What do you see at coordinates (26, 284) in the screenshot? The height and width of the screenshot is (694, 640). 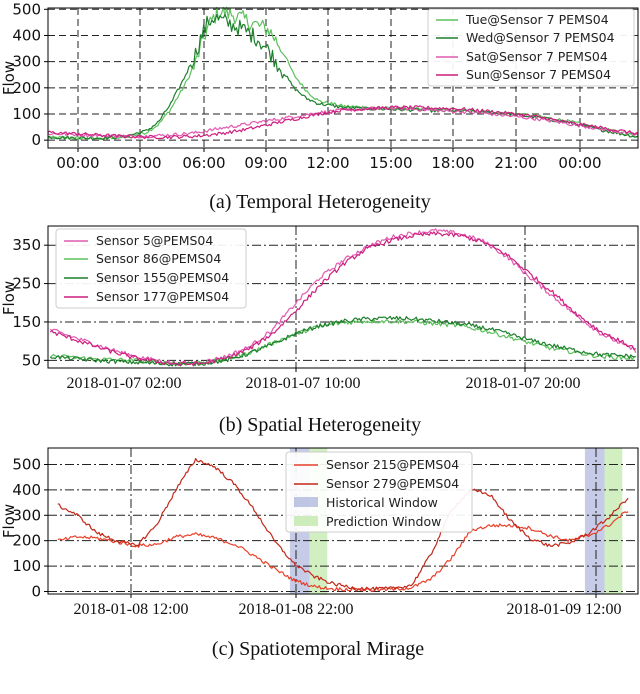 I see `y-tick-label: 250` at bounding box center [26, 284].